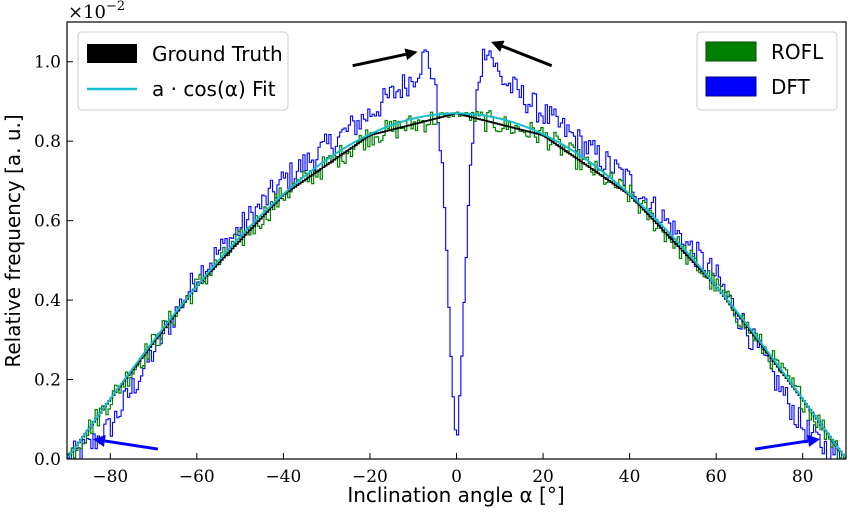 The width and height of the screenshot is (850, 513). What do you see at coordinates (47, 222) in the screenshot?
I see `y-tick-label: 0.6` at bounding box center [47, 222].